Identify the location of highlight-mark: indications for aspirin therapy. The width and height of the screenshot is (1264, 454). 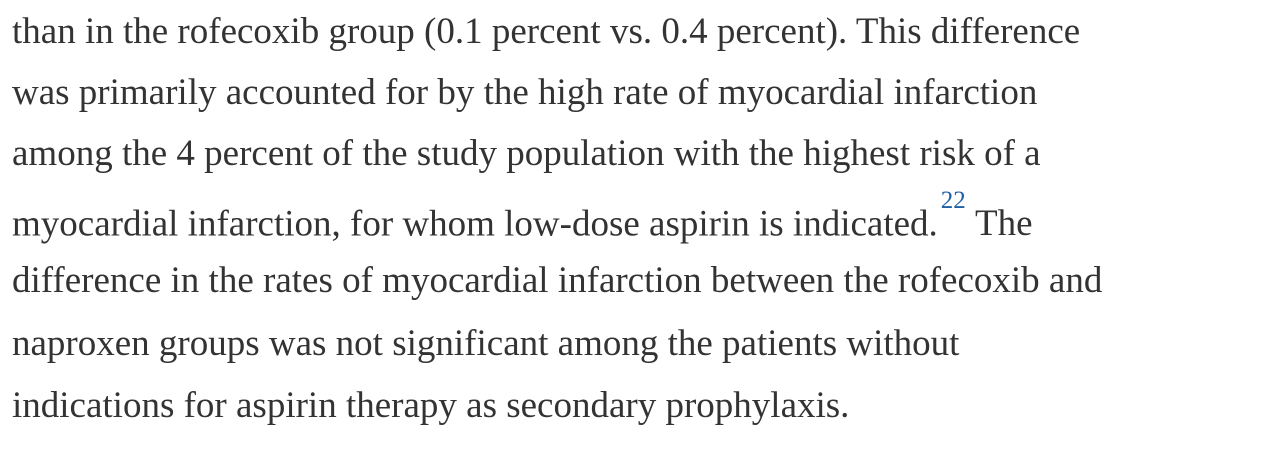
(234, 406).